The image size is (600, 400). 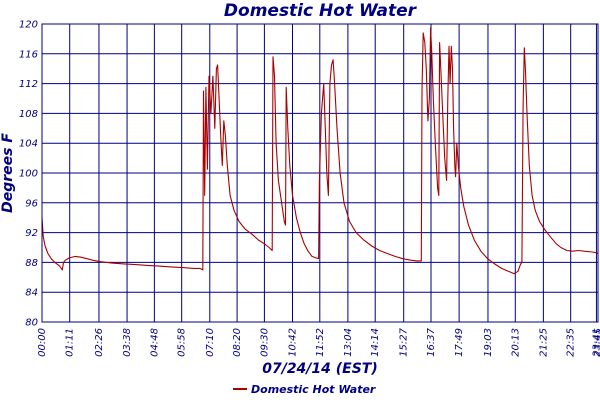 What do you see at coordinates (31, 263) in the screenshot?
I see `y-tick-label: 88` at bounding box center [31, 263].